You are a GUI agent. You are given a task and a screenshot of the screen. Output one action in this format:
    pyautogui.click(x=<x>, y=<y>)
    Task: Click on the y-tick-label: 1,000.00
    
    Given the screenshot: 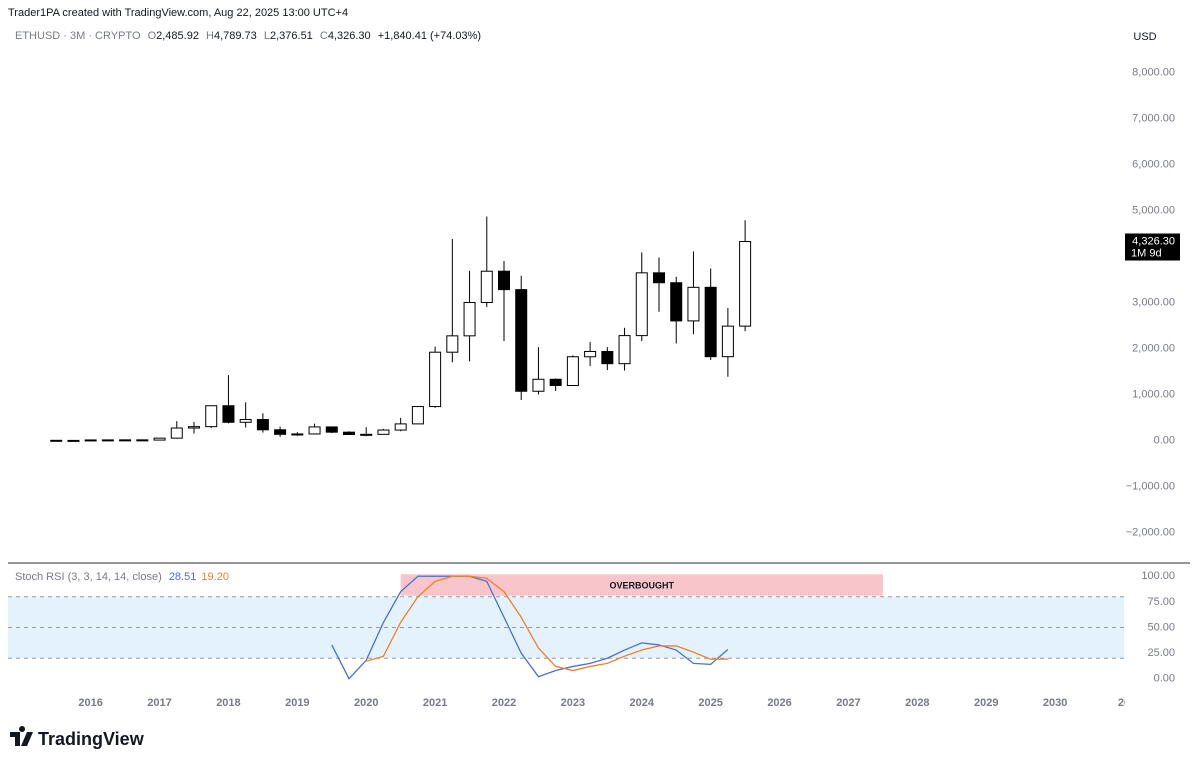 What is the action you would take?
    pyautogui.click(x=1153, y=394)
    